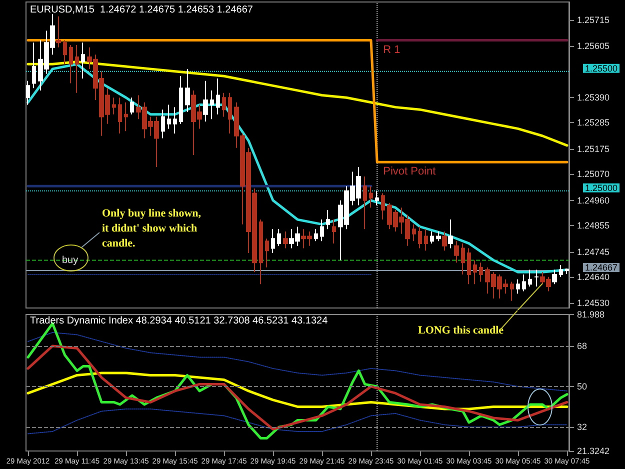 This screenshot has width=625, height=469. I want to click on y-tick-label: 1.25605, so click(593, 46).